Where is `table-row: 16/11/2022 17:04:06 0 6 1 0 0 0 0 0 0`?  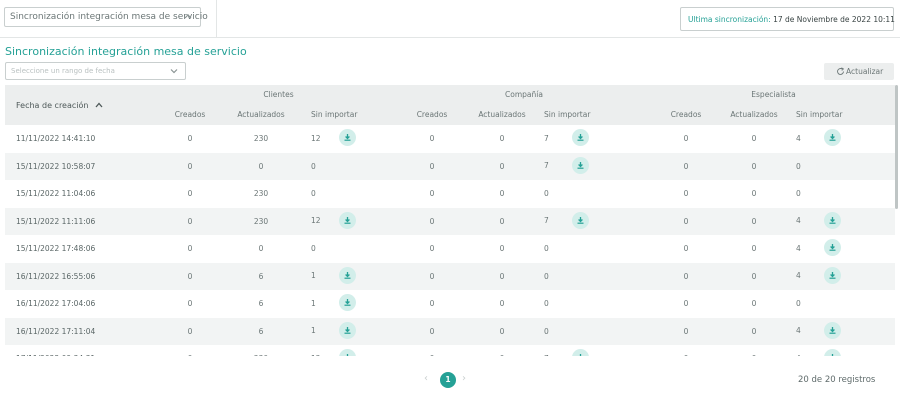 table-row: 16/11/2022 17:04:06 0 6 1 0 0 0 0 0 0 is located at coordinates (450, 304).